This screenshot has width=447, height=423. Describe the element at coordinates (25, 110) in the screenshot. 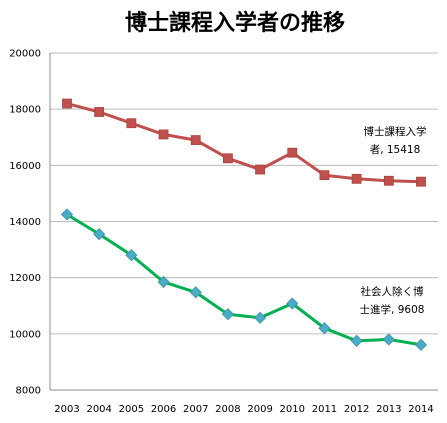

I see `y-tick-label: 18000` at that location.